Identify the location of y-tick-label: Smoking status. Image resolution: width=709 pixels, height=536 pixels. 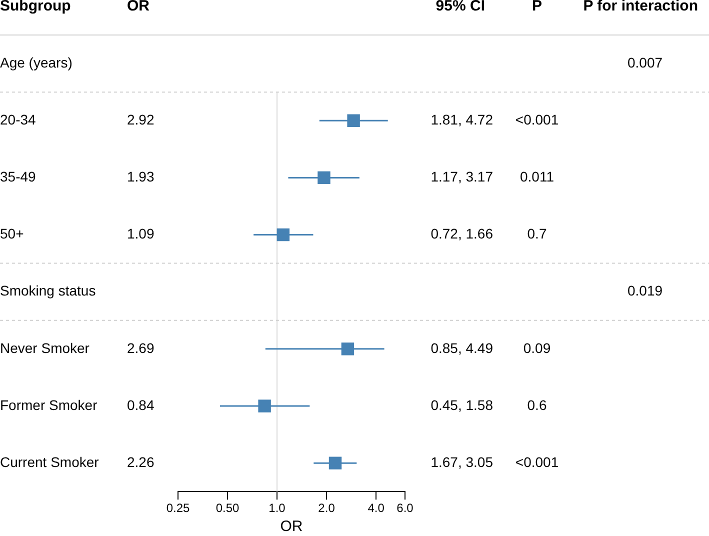
(48, 290).